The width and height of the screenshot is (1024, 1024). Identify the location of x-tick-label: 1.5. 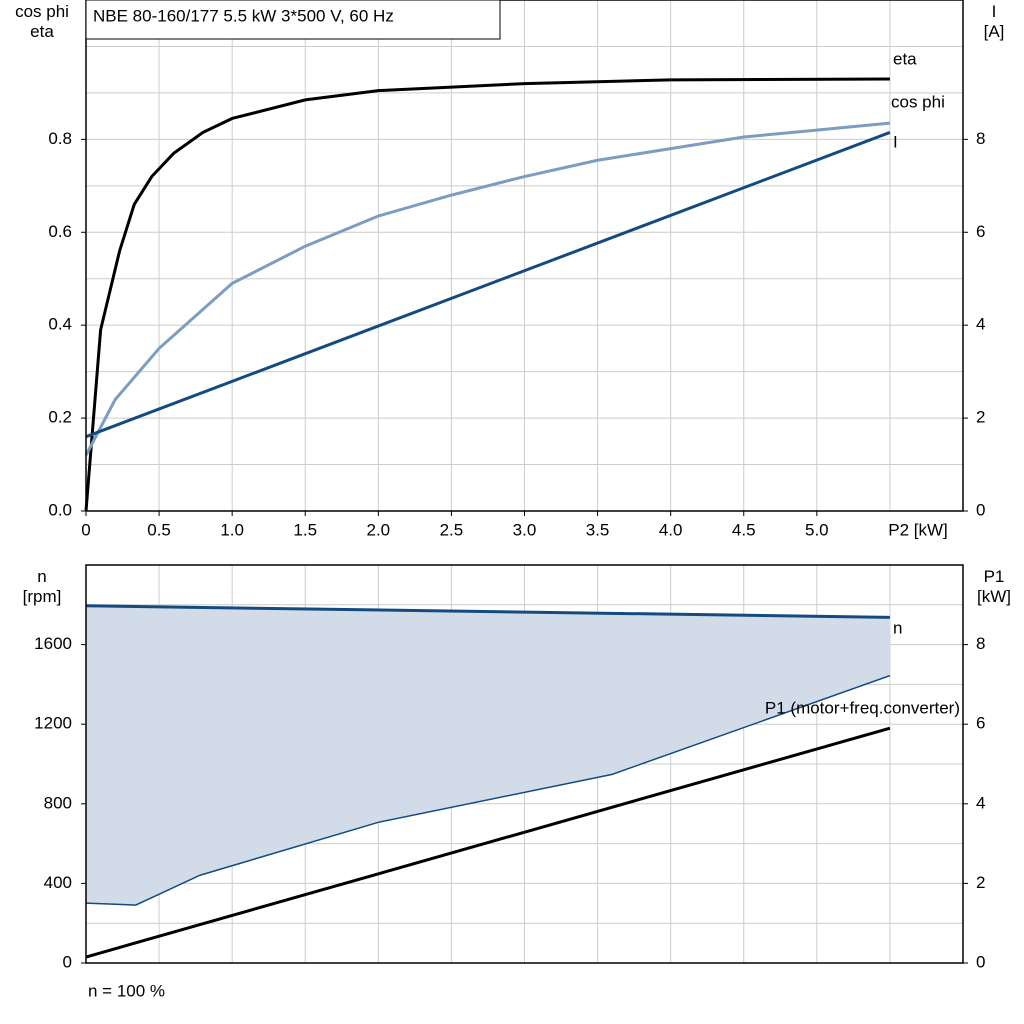
(305, 529).